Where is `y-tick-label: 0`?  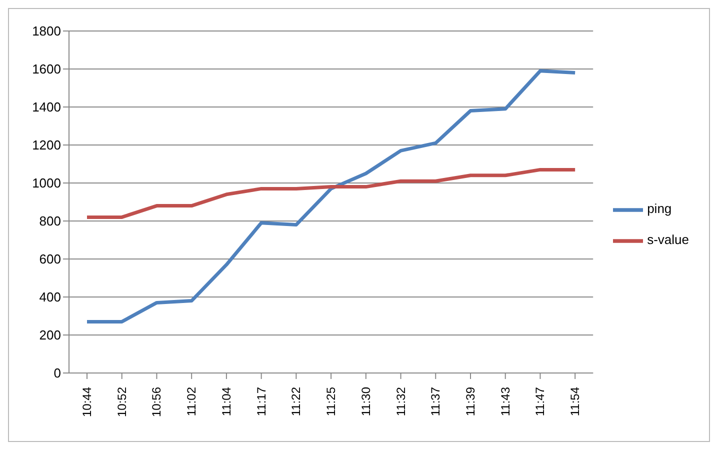
y-tick-label: 0 is located at coordinates (57, 373).